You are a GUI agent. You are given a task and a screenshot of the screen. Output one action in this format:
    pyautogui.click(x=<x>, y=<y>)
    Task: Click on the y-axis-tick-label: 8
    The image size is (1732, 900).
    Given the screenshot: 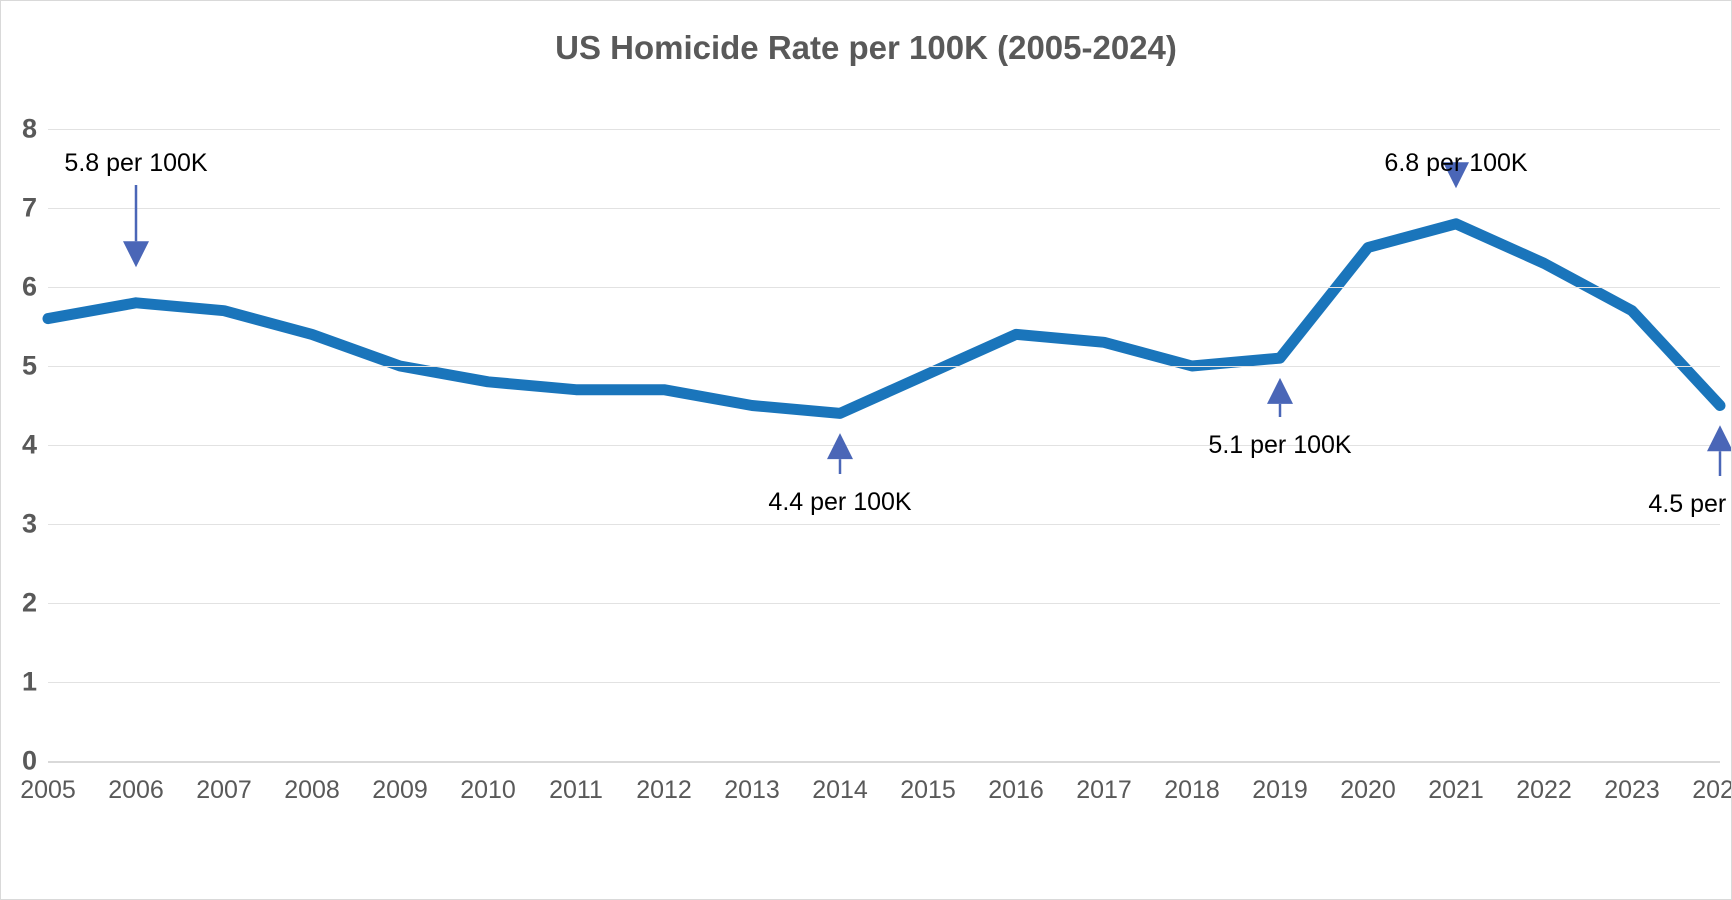 What is the action you would take?
    pyautogui.click(x=29, y=128)
    